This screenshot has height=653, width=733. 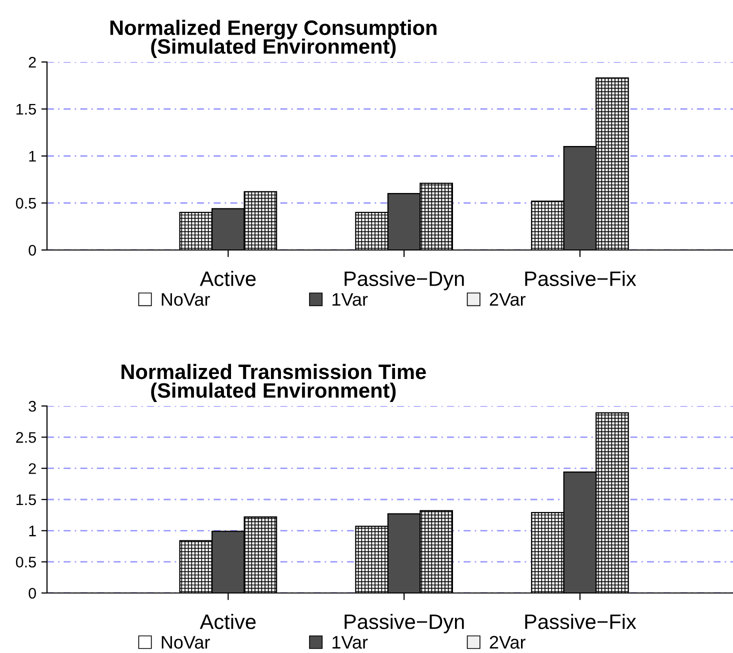 I want to click on y-tick-label: 2.5, so click(x=26, y=437).